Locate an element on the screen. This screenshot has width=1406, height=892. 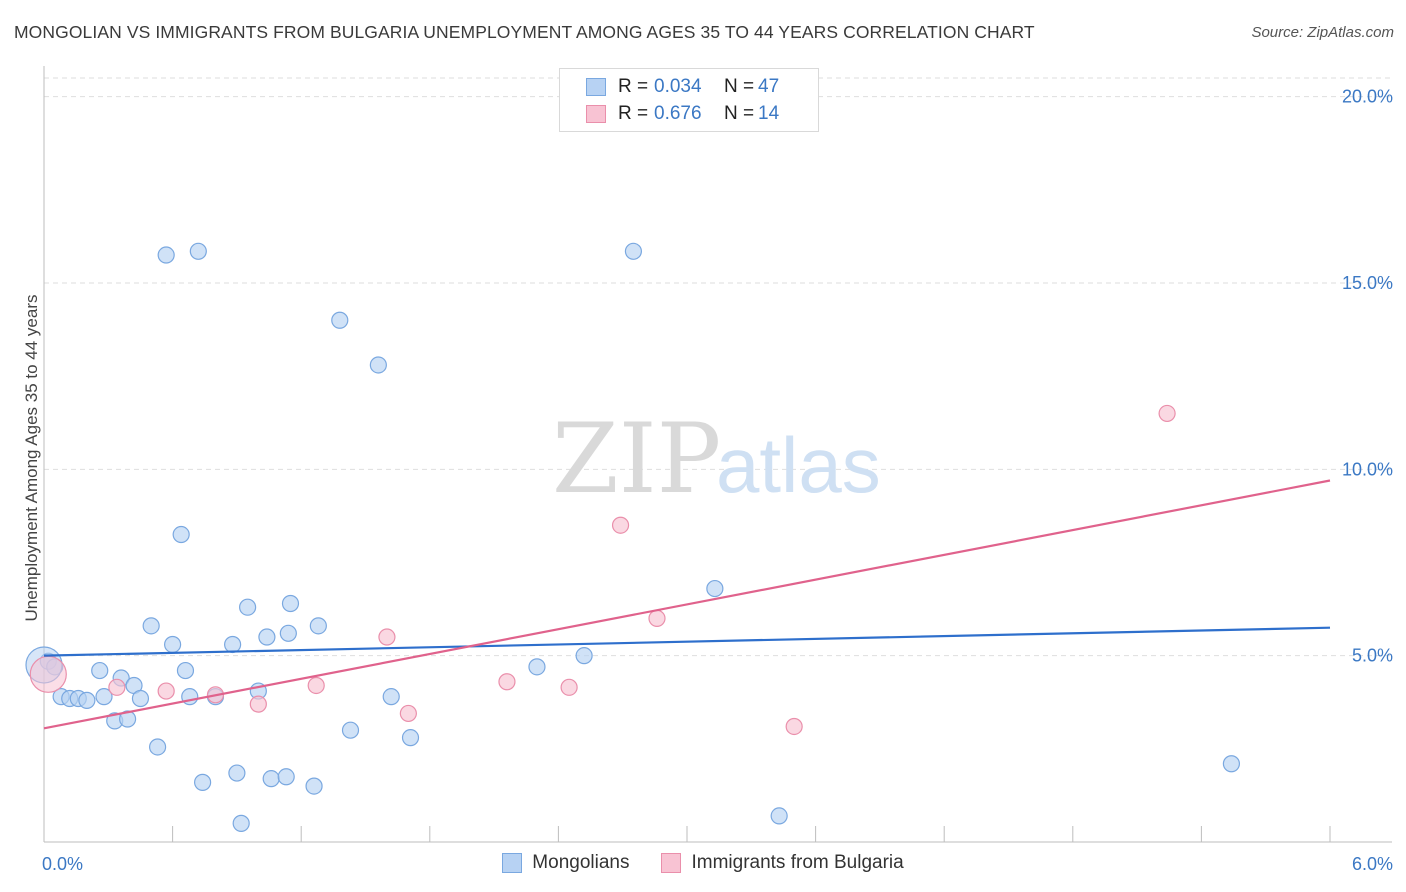
watermark: ZIP atlas is located at coordinates (716, 459).